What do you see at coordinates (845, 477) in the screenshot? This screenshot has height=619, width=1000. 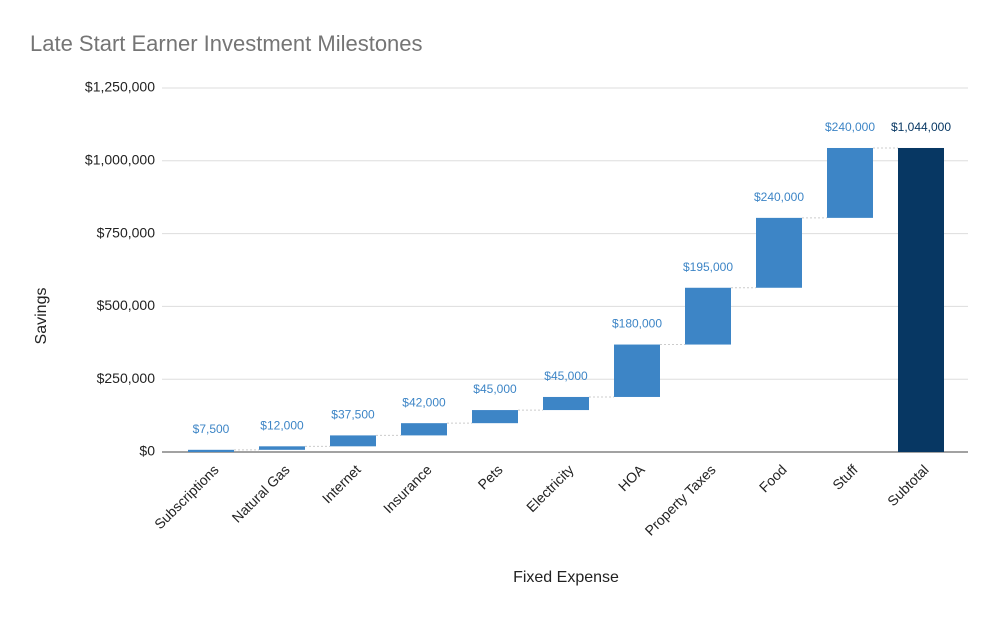 I see `x-tick-label: Stuff` at bounding box center [845, 477].